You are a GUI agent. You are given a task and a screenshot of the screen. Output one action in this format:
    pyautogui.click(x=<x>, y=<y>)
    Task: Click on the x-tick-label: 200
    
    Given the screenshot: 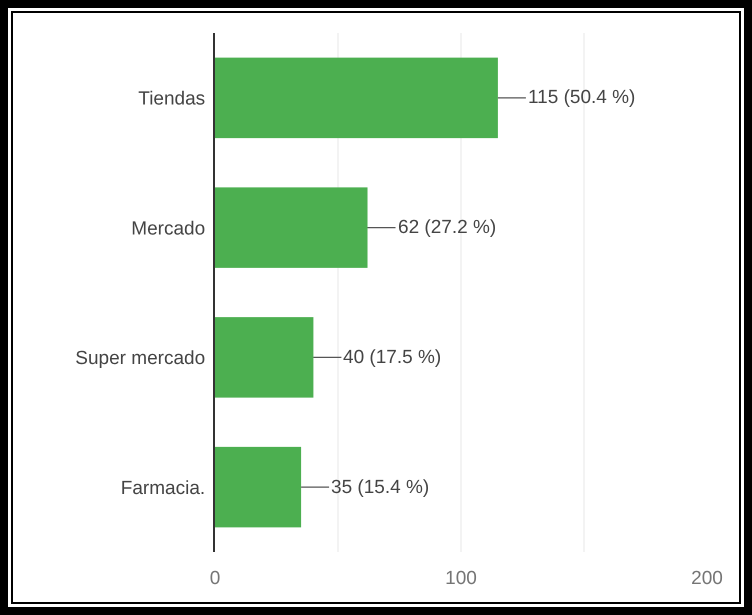 What is the action you would take?
    pyautogui.click(x=707, y=578)
    